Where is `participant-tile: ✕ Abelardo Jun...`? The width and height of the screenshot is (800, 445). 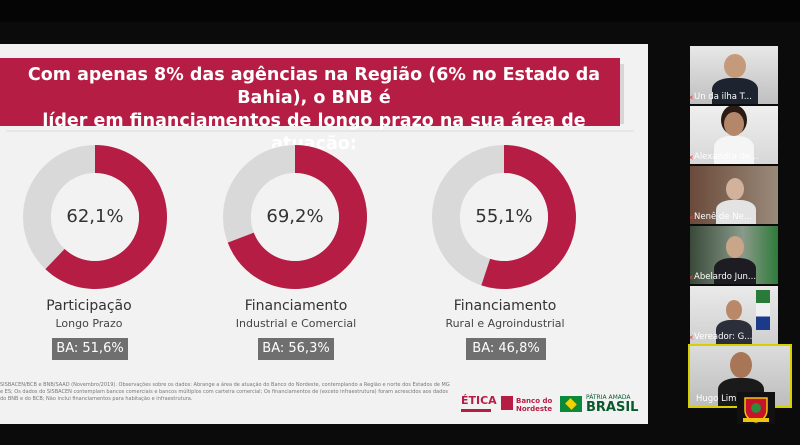 participant-tile: ✕ Abelardo Jun... is located at coordinates (734, 255).